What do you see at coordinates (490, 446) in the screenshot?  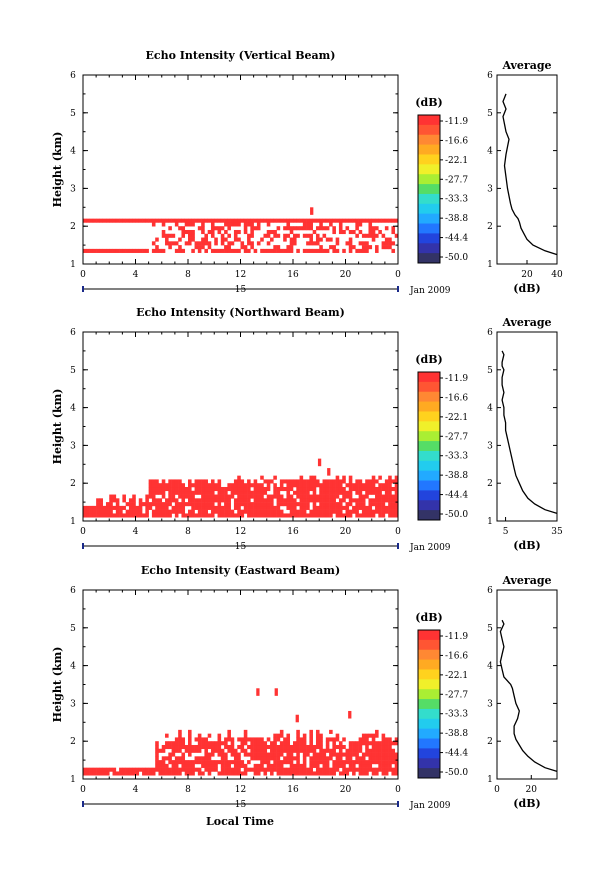 I see `profile-y-tick-label: 3` at bounding box center [490, 446].